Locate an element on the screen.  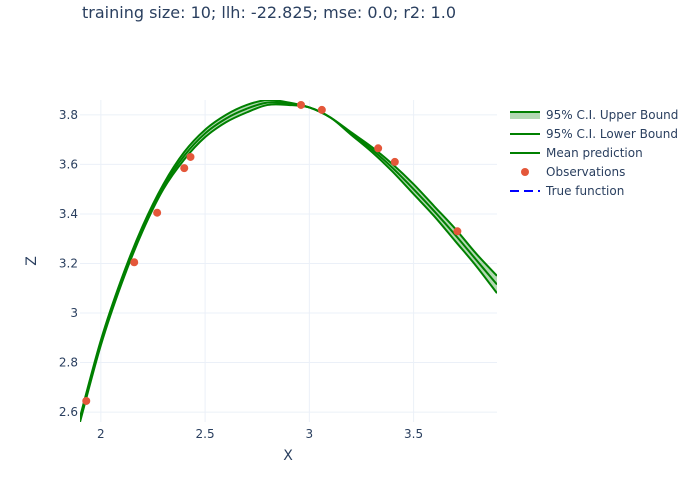
legend-label-mean-prediction: Mean prediction is located at coordinates (594, 153).